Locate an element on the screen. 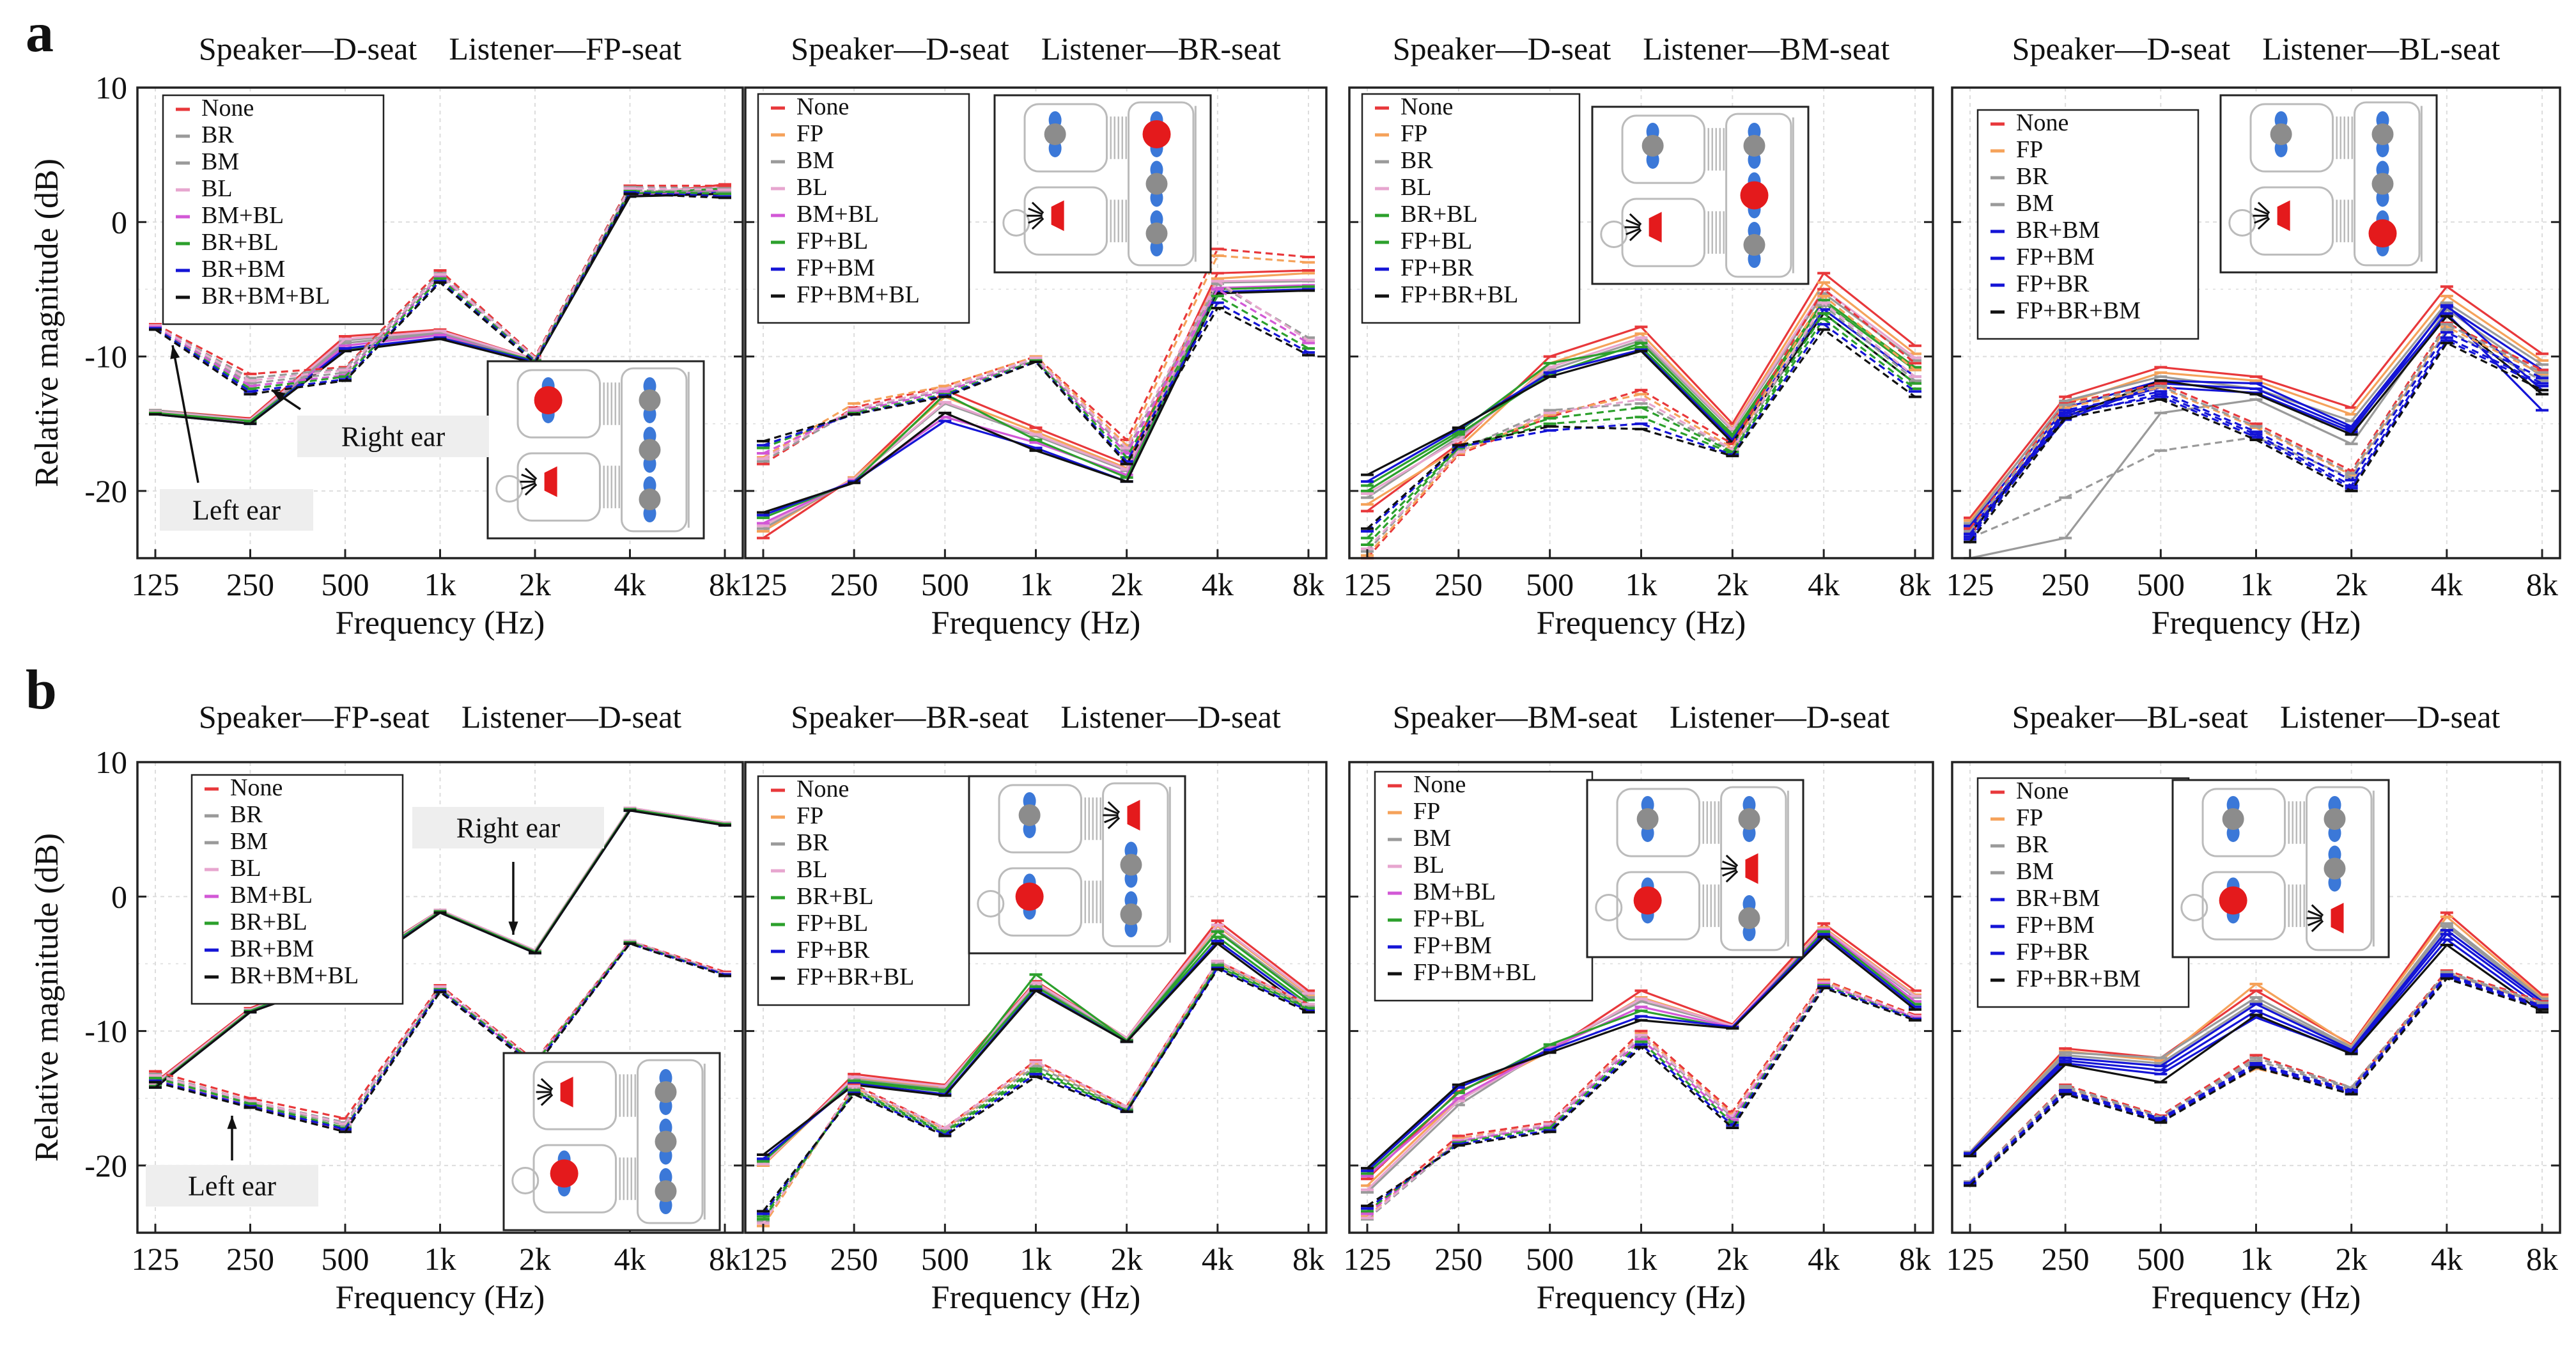 The width and height of the screenshot is (2576, 1351). annotation-left-ear-a: Left ear is located at coordinates (236, 510).